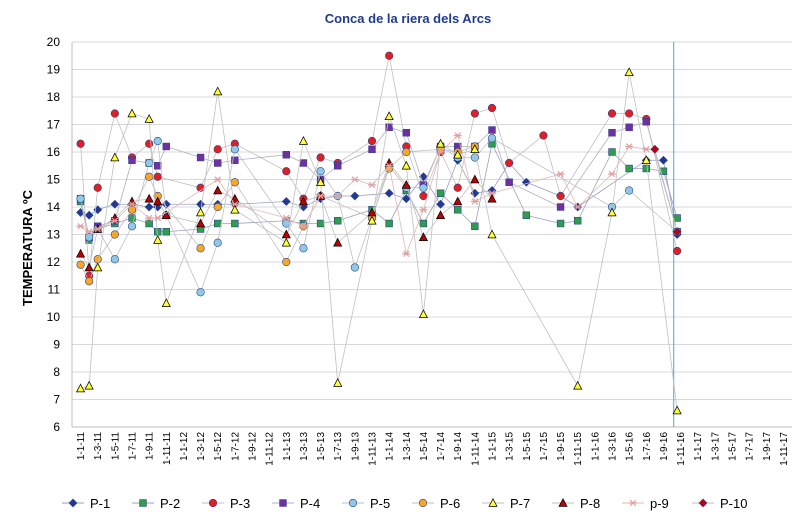 The image size is (800, 524). What do you see at coordinates (54, 317) in the screenshot?
I see `y-tick-label: 10` at bounding box center [54, 317].